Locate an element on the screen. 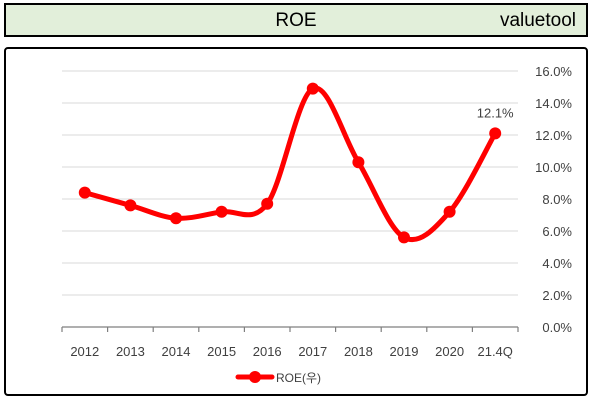  y-tick-label: 12.0% is located at coordinates (553, 135).